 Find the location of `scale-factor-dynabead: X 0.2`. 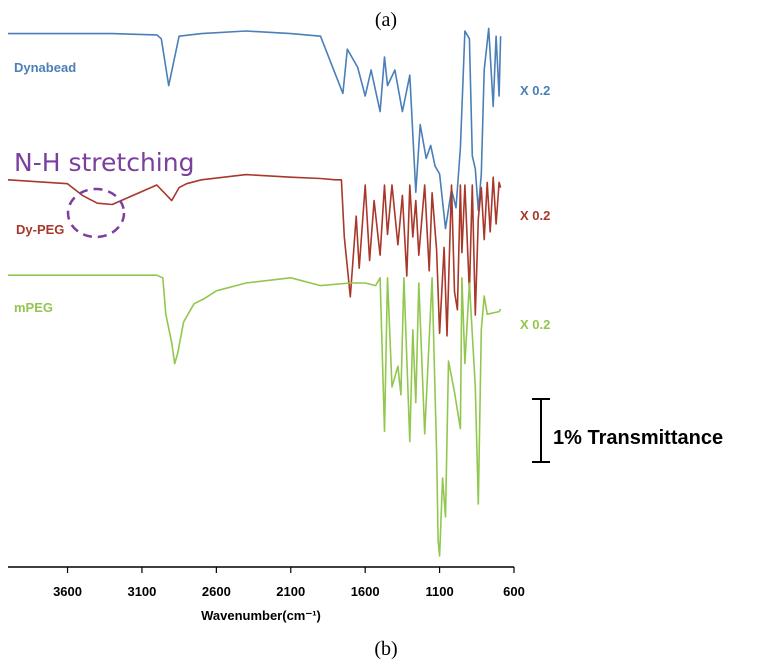

scale-factor-dynabead: X 0.2 is located at coordinates (535, 90).